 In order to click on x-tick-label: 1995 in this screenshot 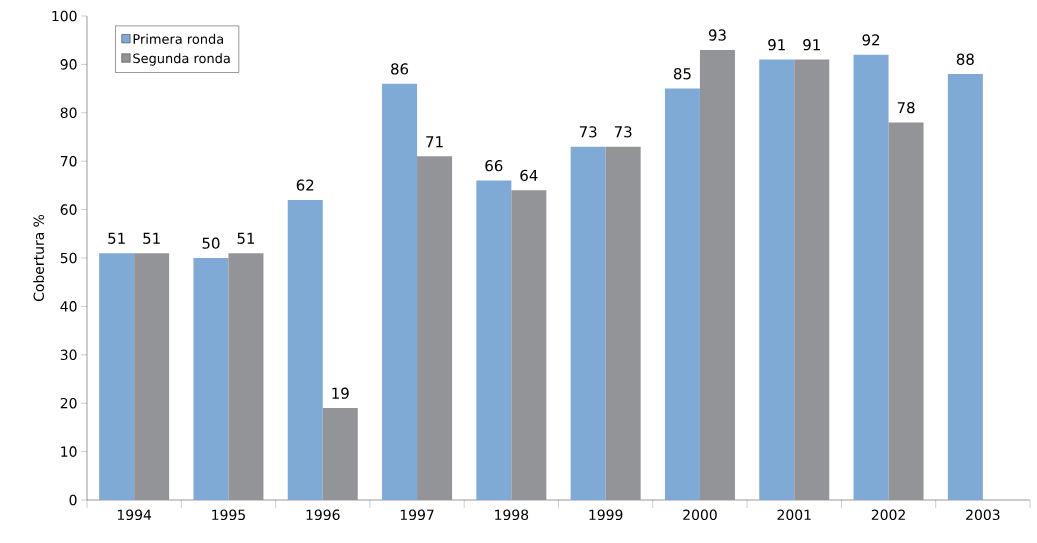, I will do `click(228, 515)`.